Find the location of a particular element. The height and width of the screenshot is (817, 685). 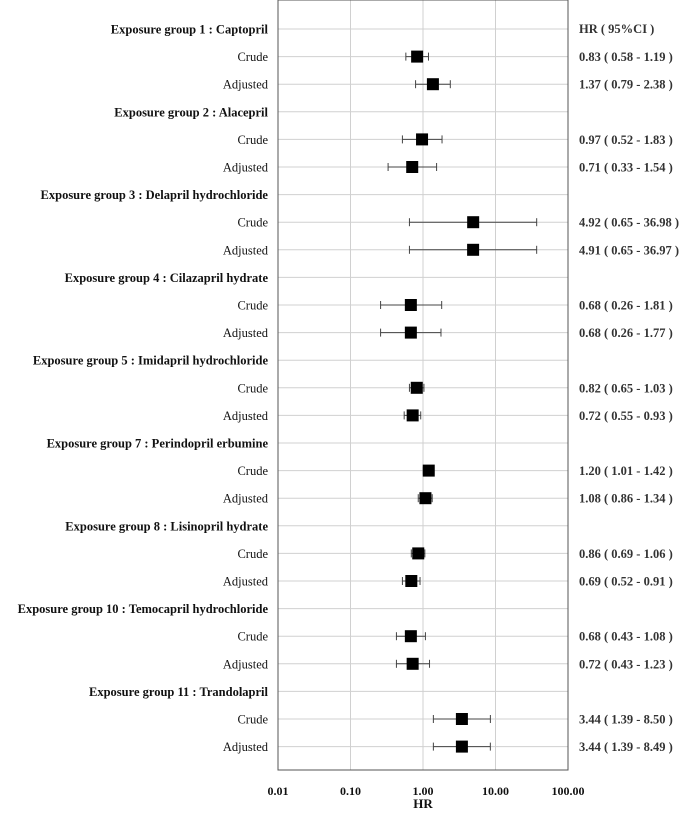

x-tick-label: 0.01 is located at coordinates (278, 791).